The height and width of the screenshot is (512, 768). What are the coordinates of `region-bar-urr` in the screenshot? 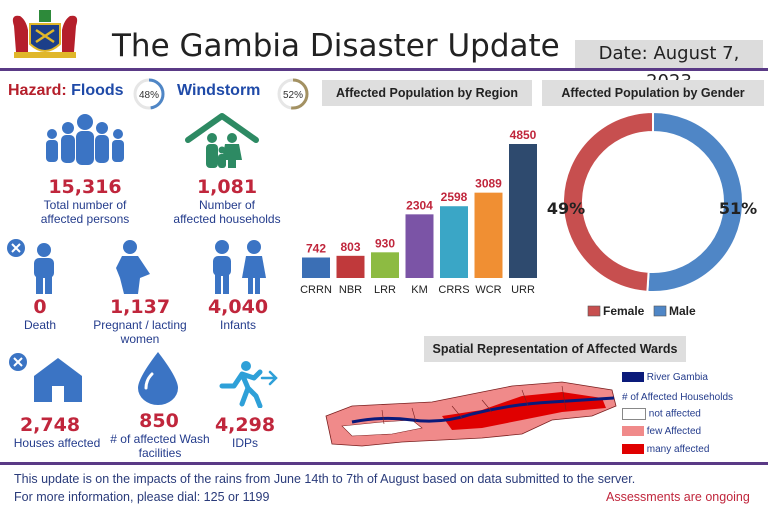 It's located at (523, 211).